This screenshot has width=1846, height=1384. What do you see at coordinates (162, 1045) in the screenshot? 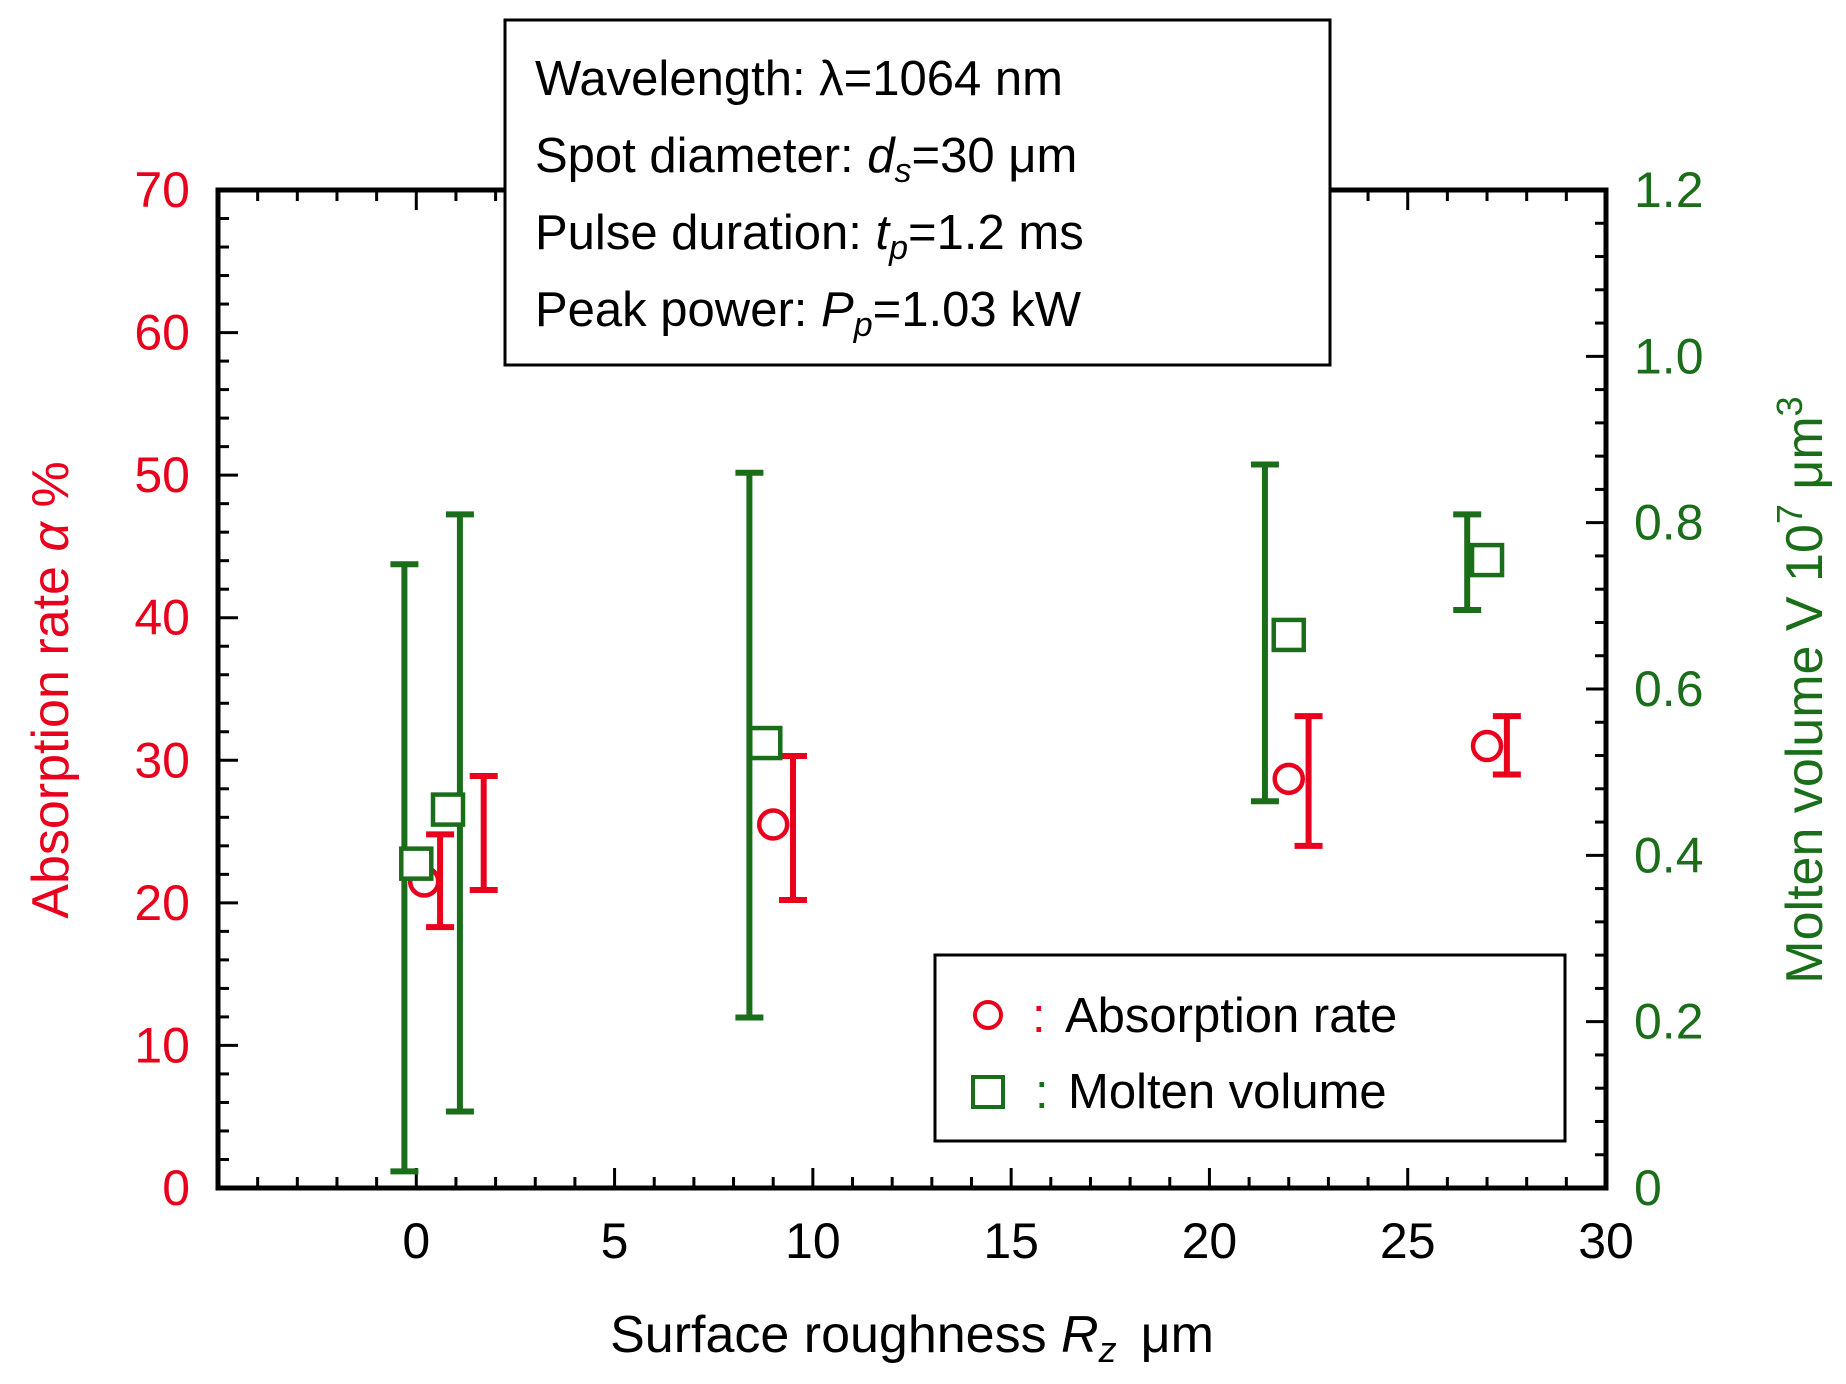
I see `y-left-tick-label: 10` at bounding box center [162, 1045].